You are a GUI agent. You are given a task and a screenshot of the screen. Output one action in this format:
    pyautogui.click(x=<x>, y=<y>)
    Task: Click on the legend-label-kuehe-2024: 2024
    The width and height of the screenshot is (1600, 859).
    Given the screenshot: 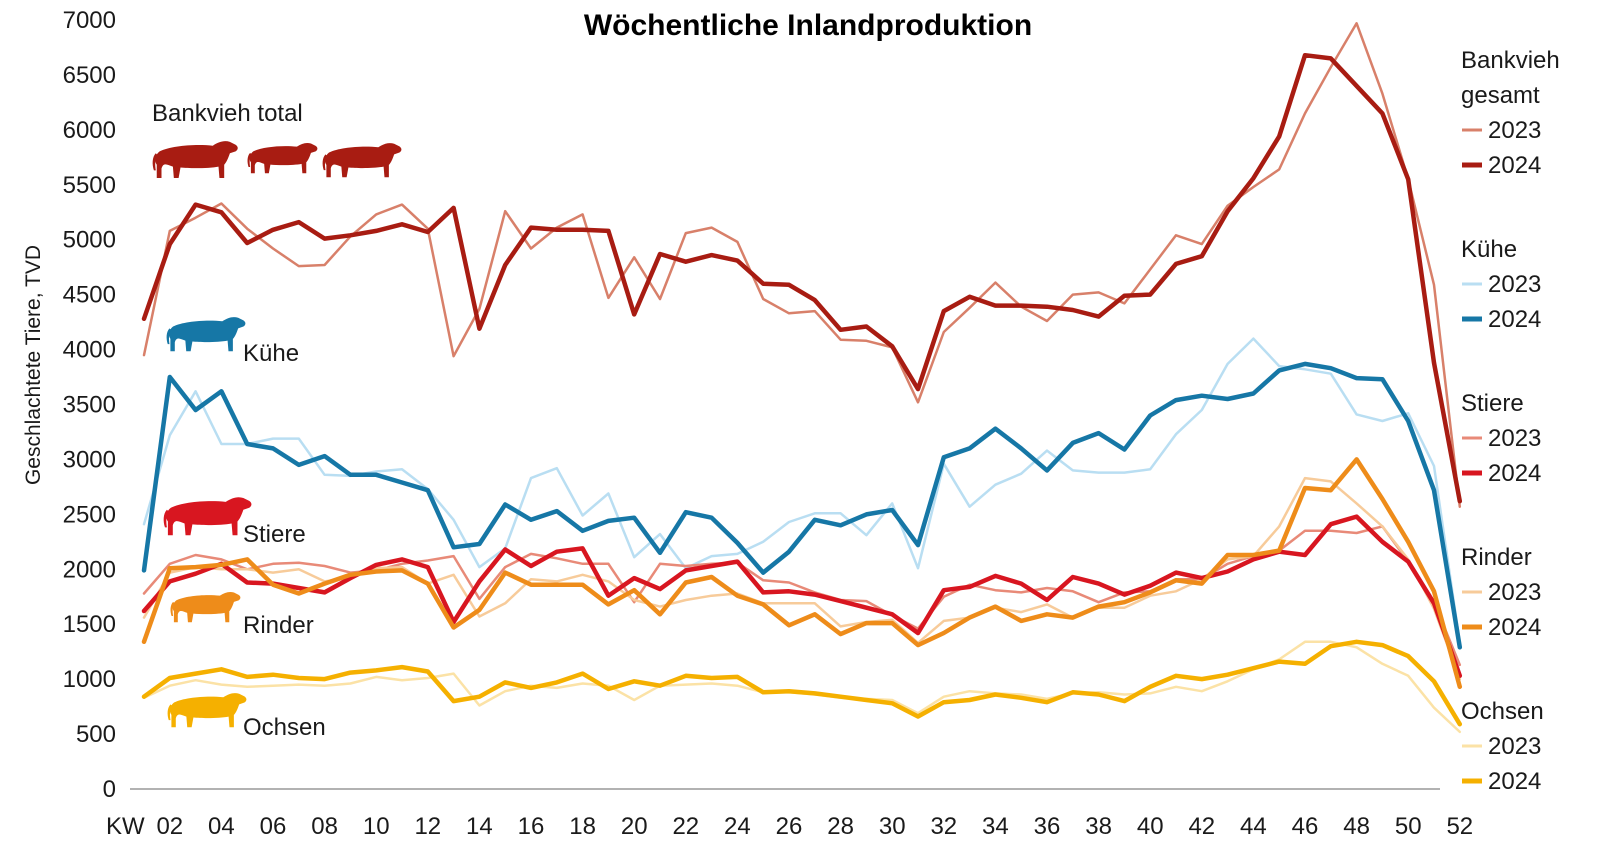 What is the action you would take?
    pyautogui.click(x=1514, y=319)
    